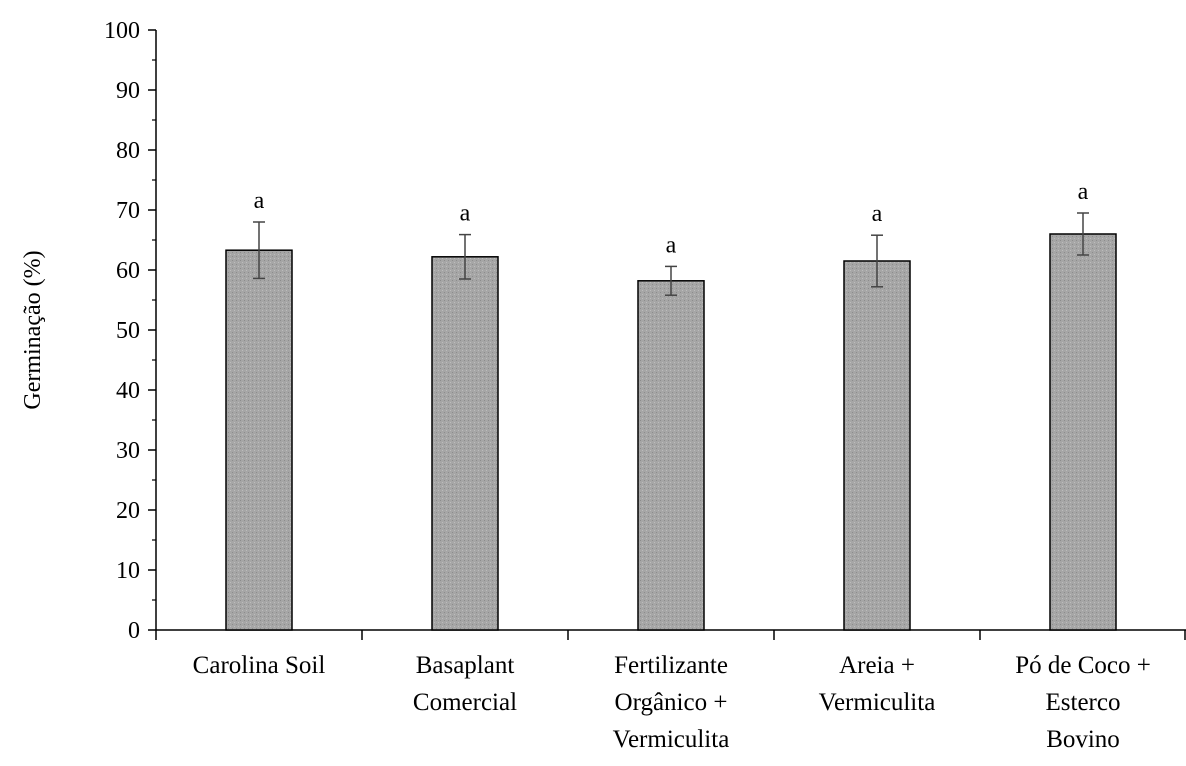 The image size is (1186, 766). What do you see at coordinates (128, 91) in the screenshot?
I see `y-tick-label: 90` at bounding box center [128, 91].